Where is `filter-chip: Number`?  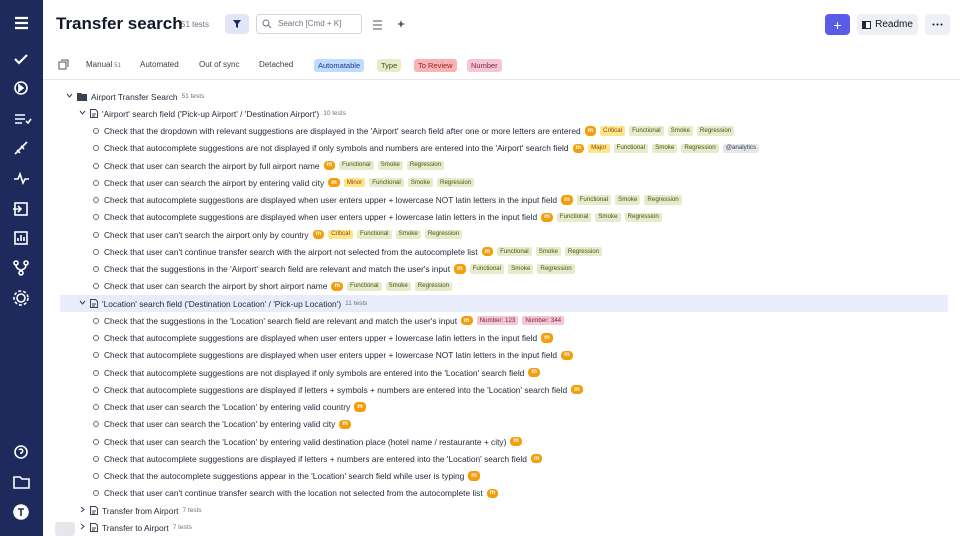 filter-chip: Number is located at coordinates (484, 65).